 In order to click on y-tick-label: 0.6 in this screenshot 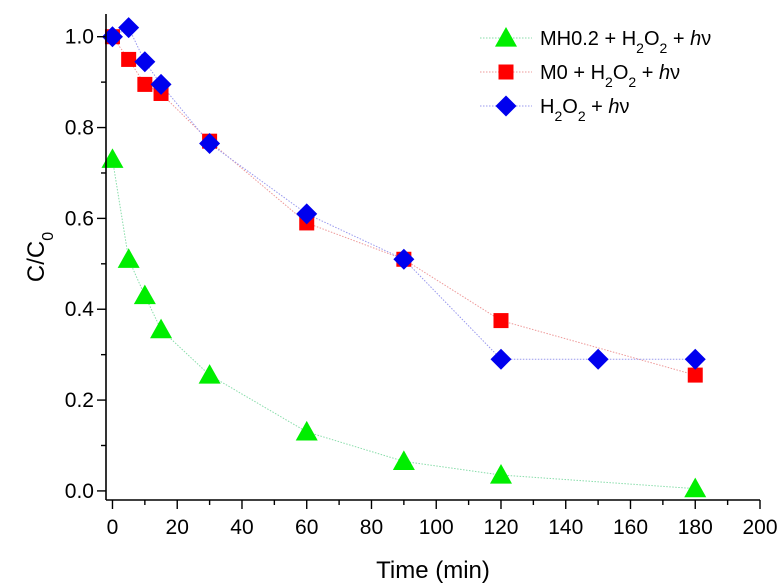, I will do `click(79, 218)`.